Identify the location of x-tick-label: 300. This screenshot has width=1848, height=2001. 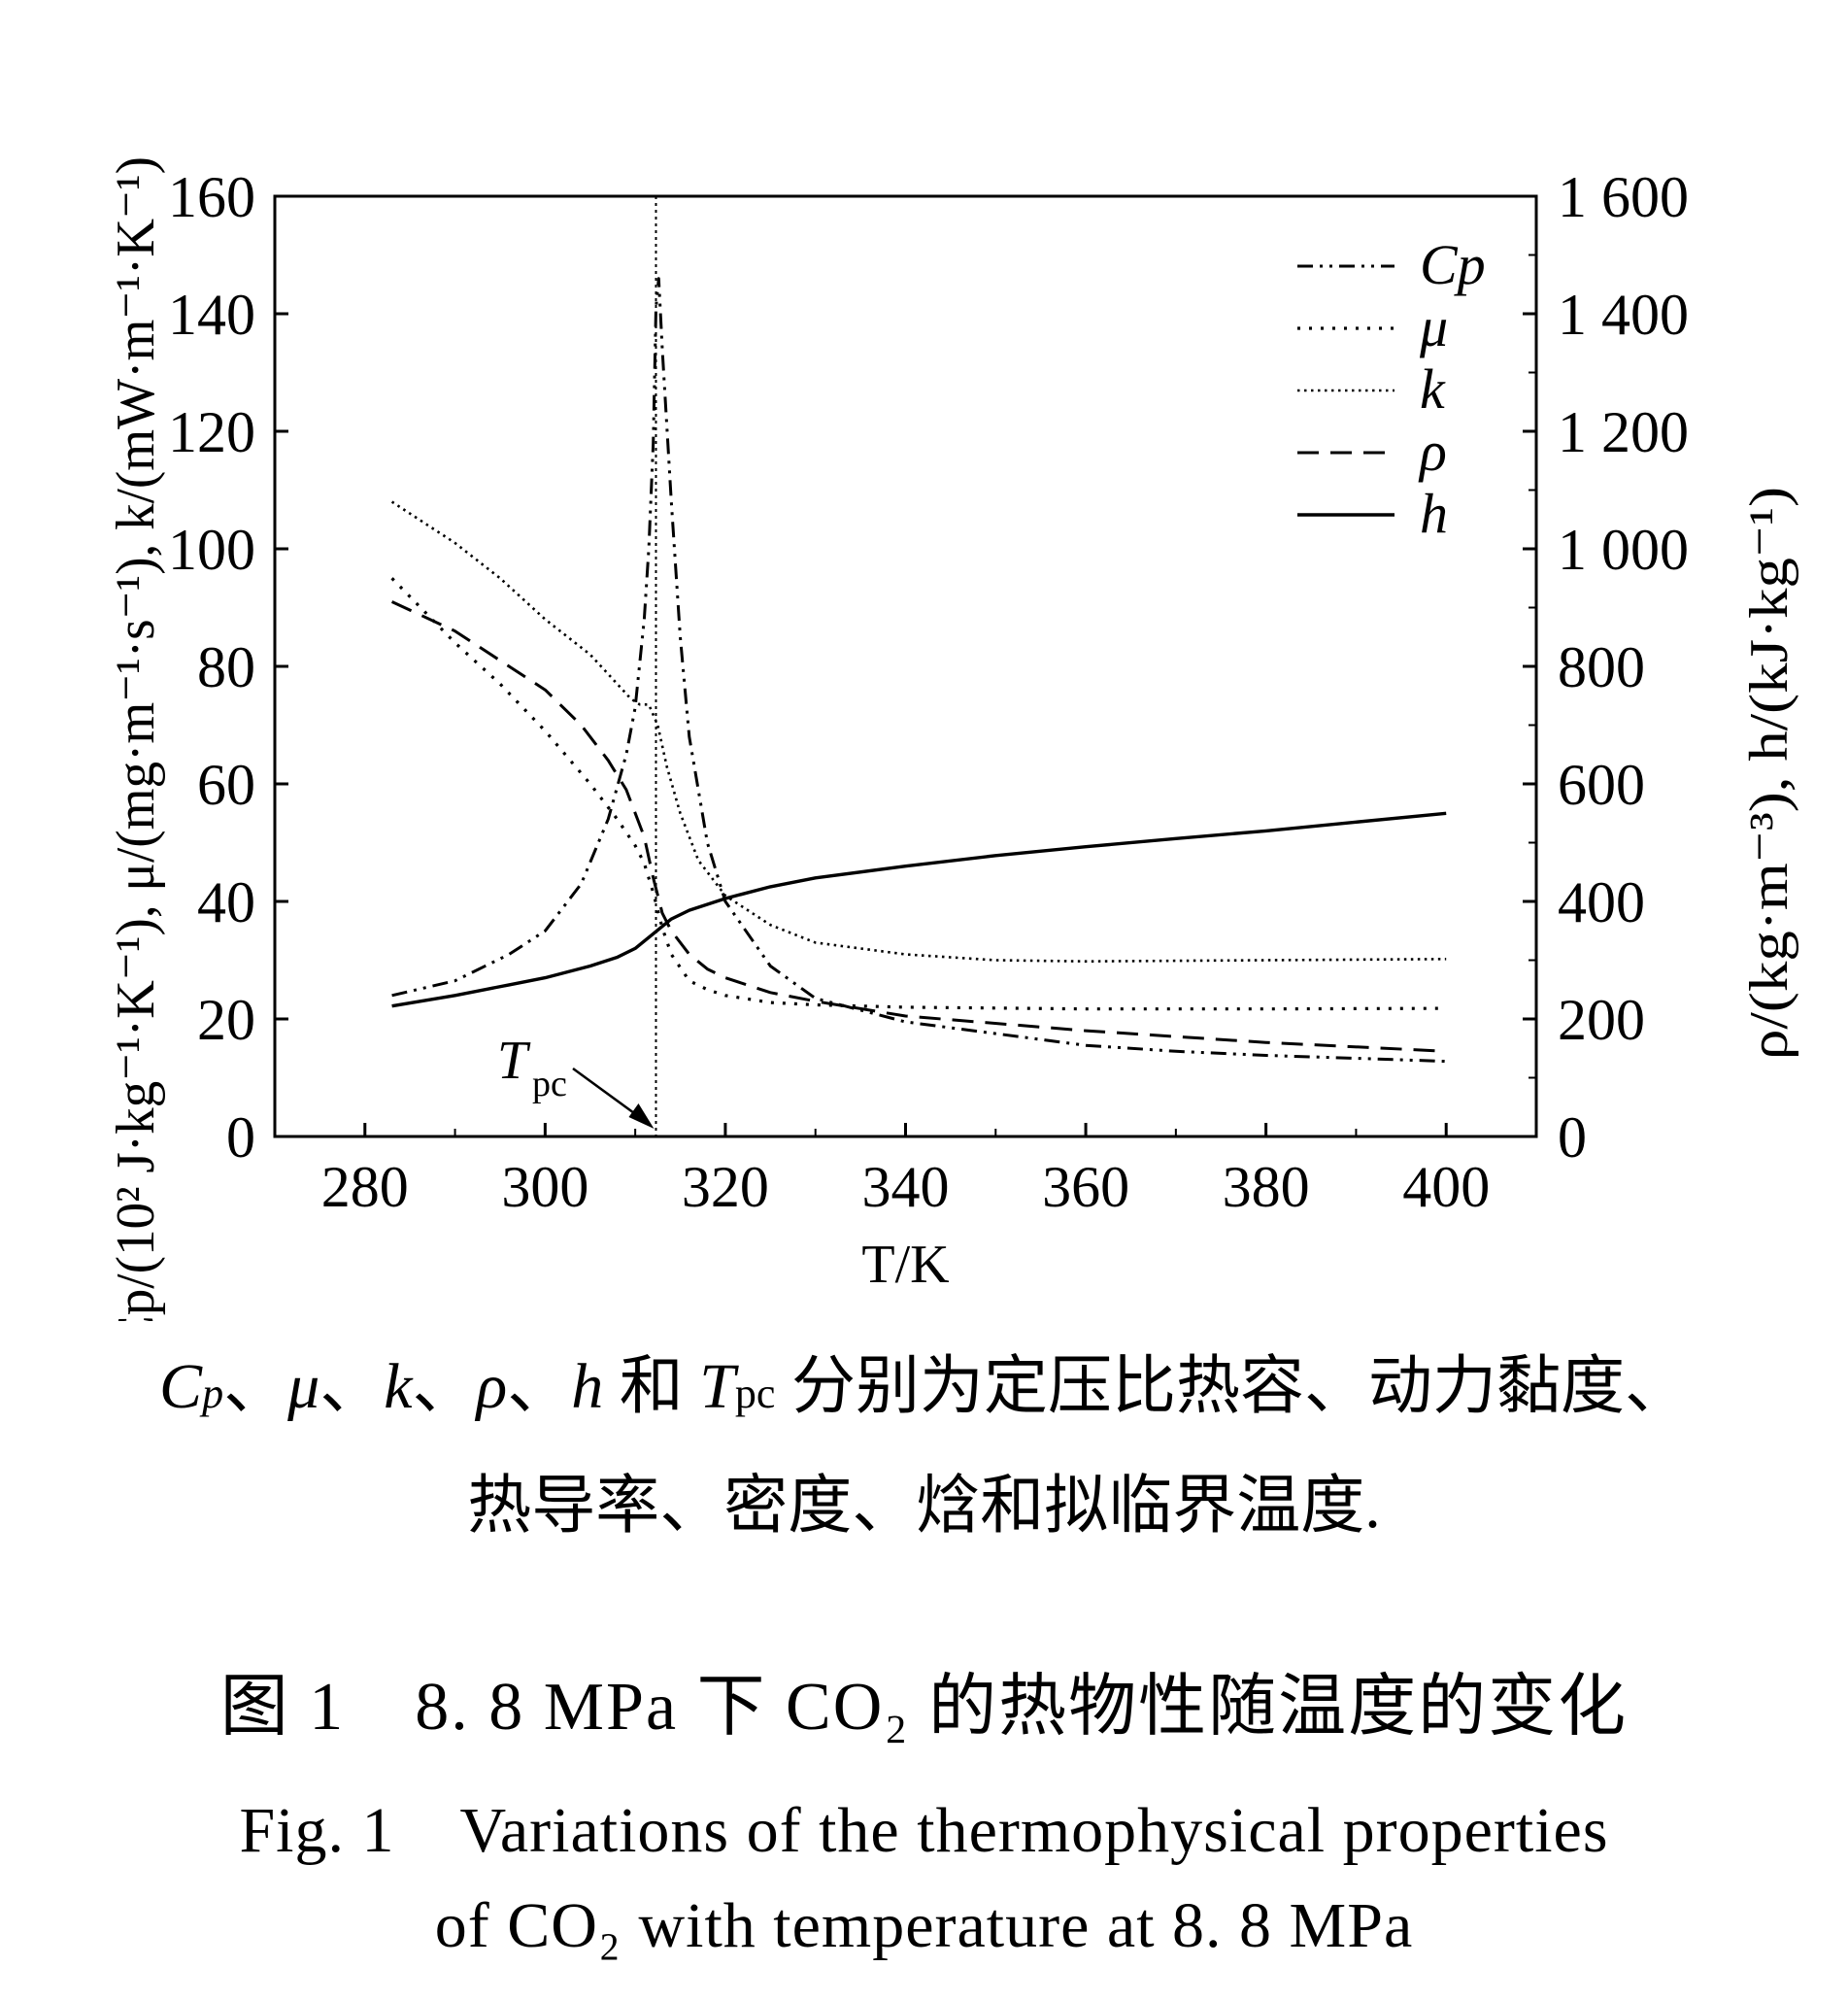
(544, 1187).